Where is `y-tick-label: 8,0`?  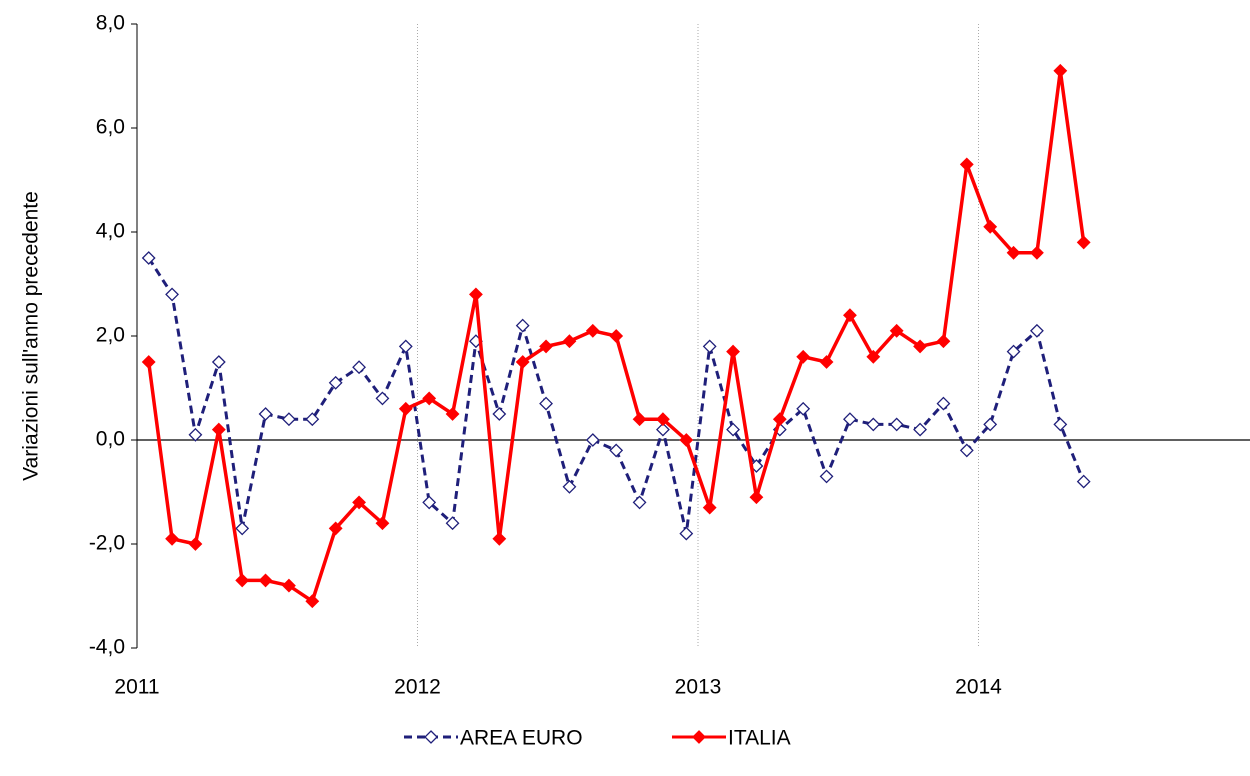 y-tick-label: 8,0 is located at coordinates (110, 23).